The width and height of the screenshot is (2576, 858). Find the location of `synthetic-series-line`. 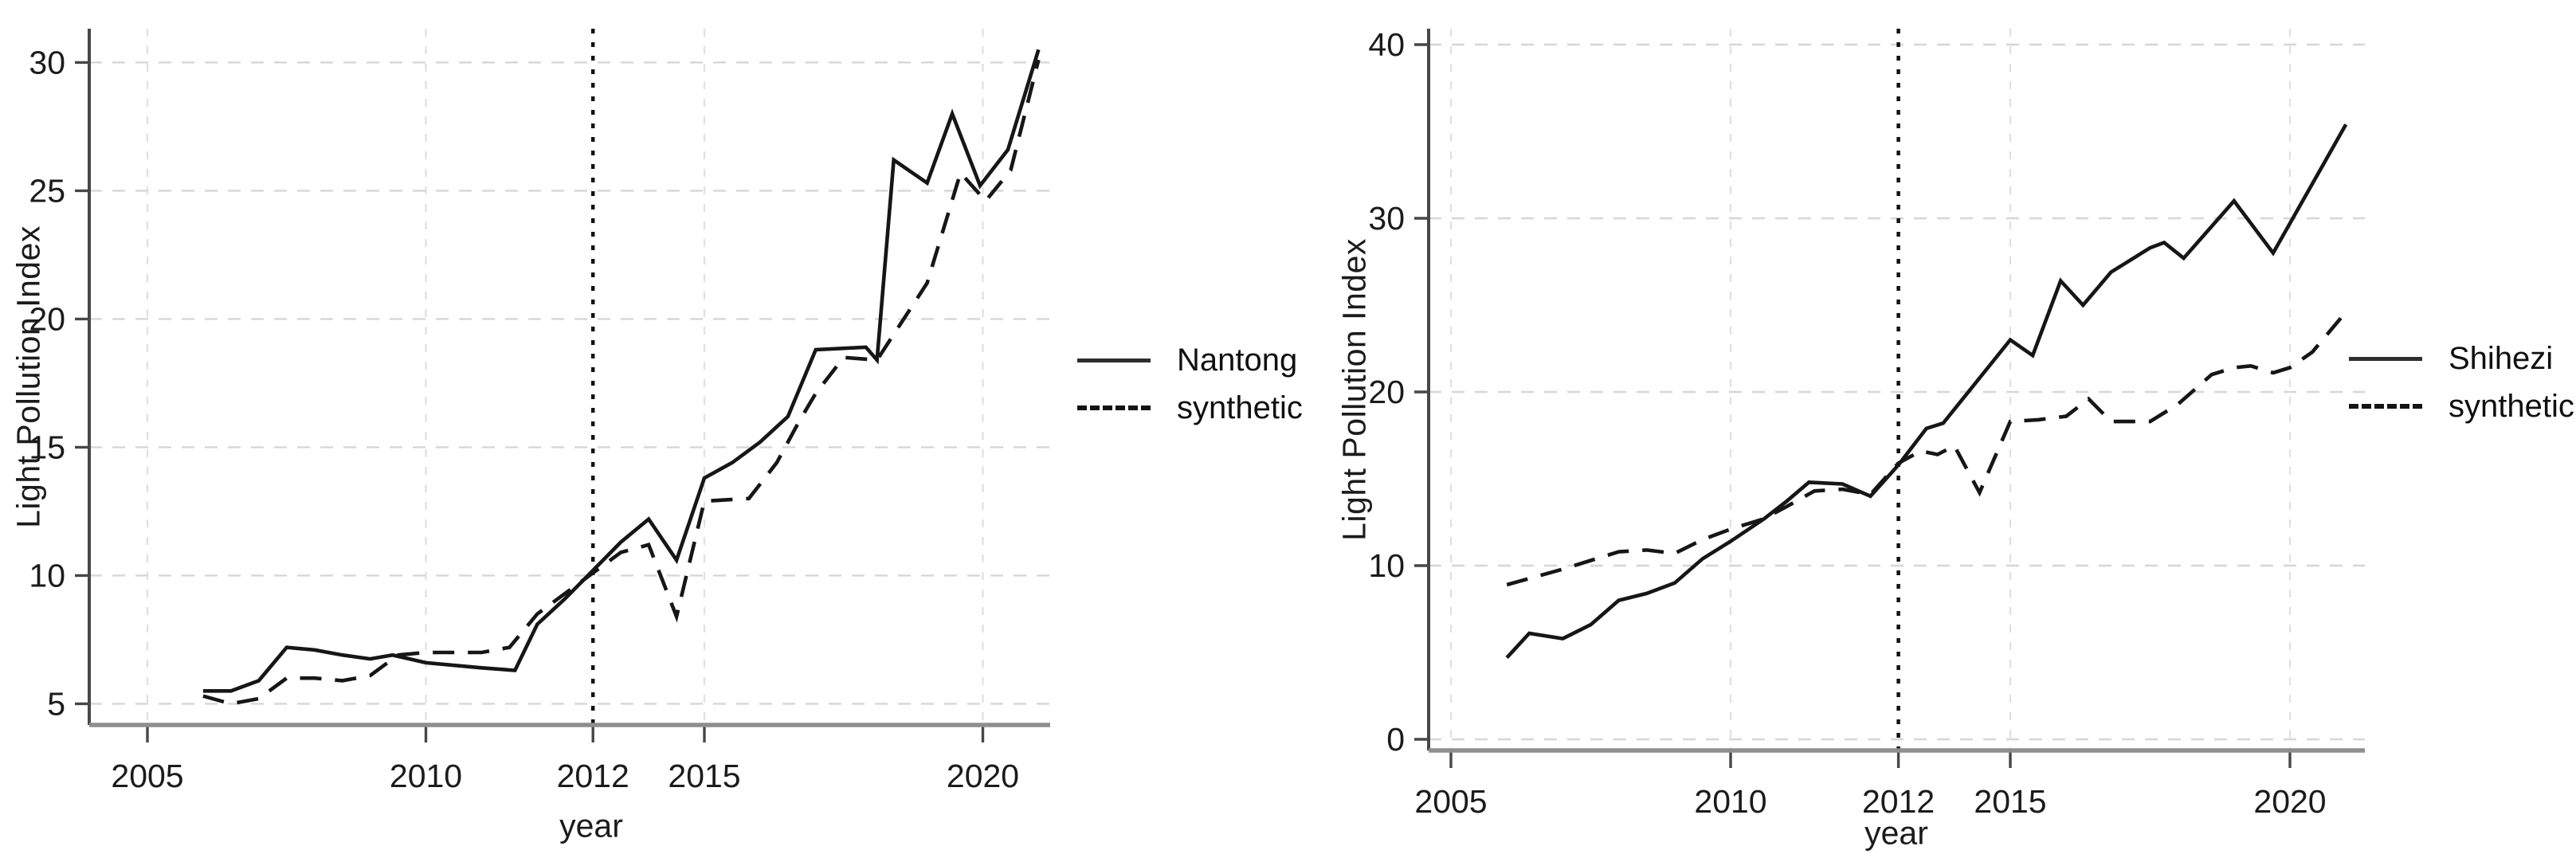

synthetic-series-line is located at coordinates (1926, 449).